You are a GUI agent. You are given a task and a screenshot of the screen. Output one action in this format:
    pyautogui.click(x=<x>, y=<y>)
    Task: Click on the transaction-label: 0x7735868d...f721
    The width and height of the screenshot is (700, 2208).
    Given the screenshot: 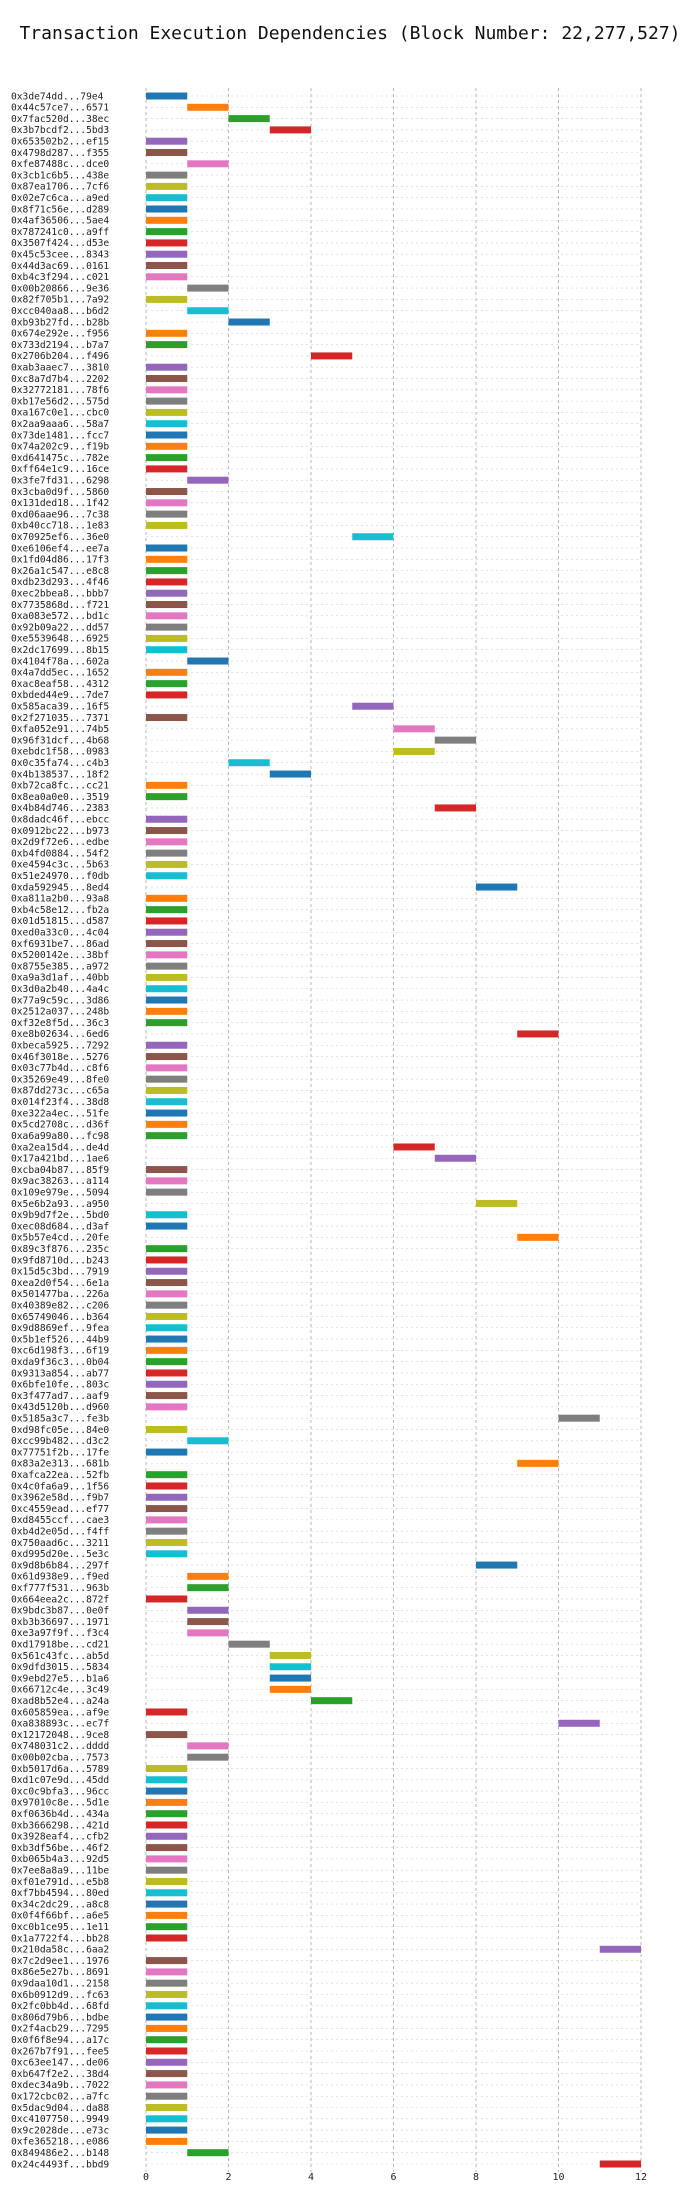 What is the action you would take?
    pyautogui.click(x=60, y=605)
    